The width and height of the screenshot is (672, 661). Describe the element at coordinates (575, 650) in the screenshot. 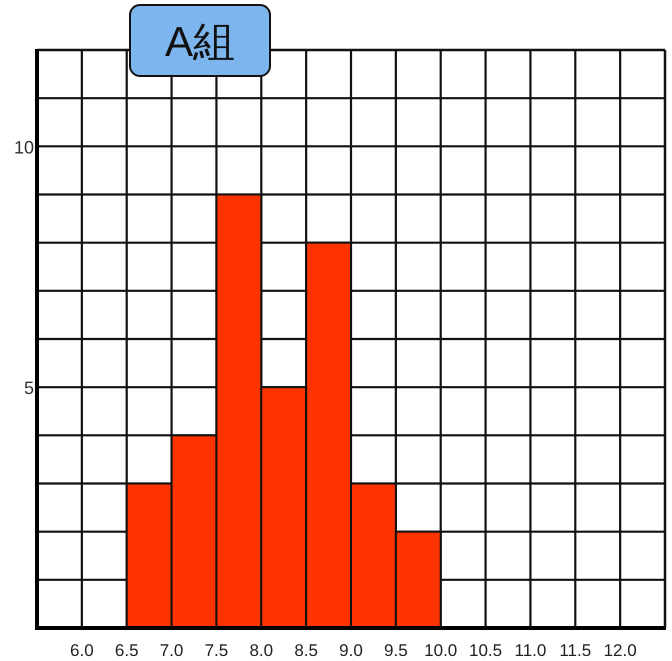

I see `x-tick-label: 11.5` at that location.